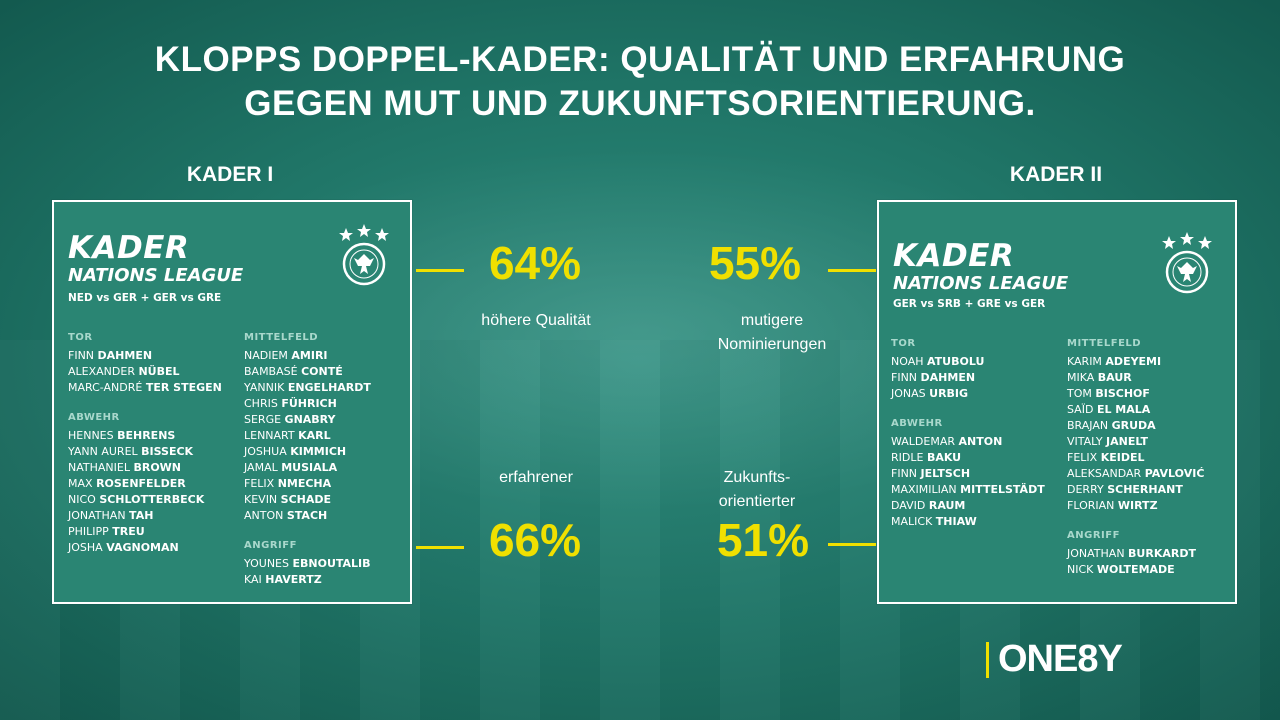 The image size is (1280, 720). I want to click on player-row: ALEXANDER NÜBEL, so click(153, 372).